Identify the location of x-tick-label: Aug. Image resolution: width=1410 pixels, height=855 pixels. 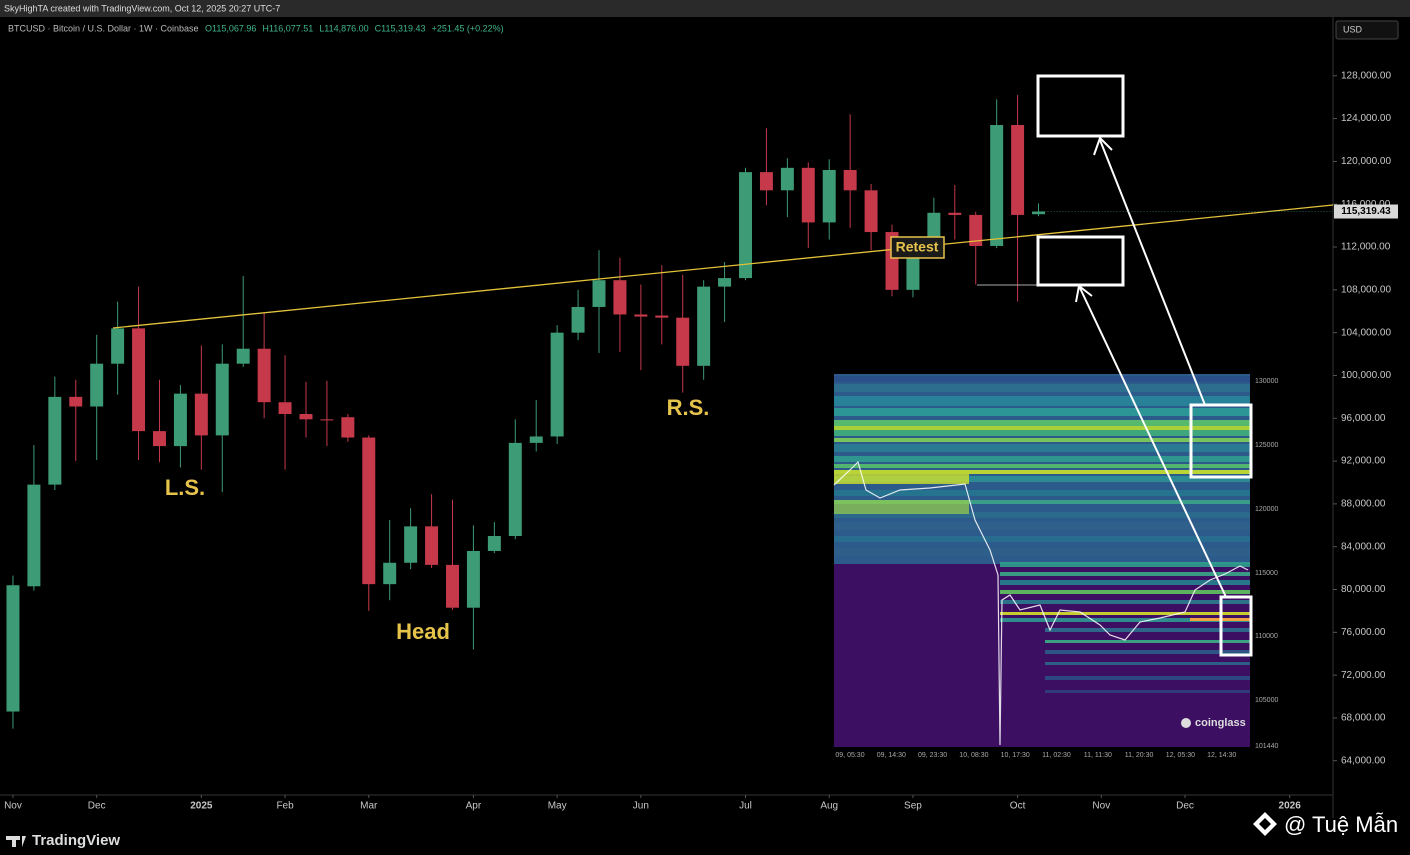
(829, 806).